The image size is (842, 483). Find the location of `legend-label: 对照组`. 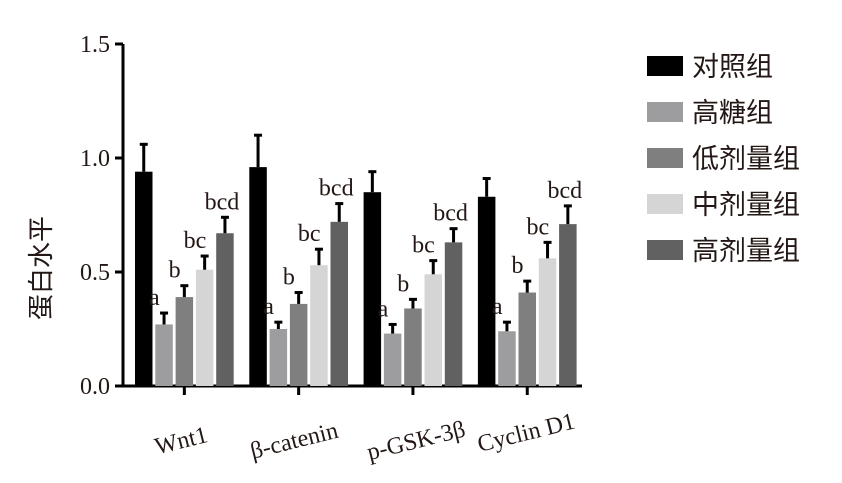

legend-label: 对照组 is located at coordinates (732, 67).